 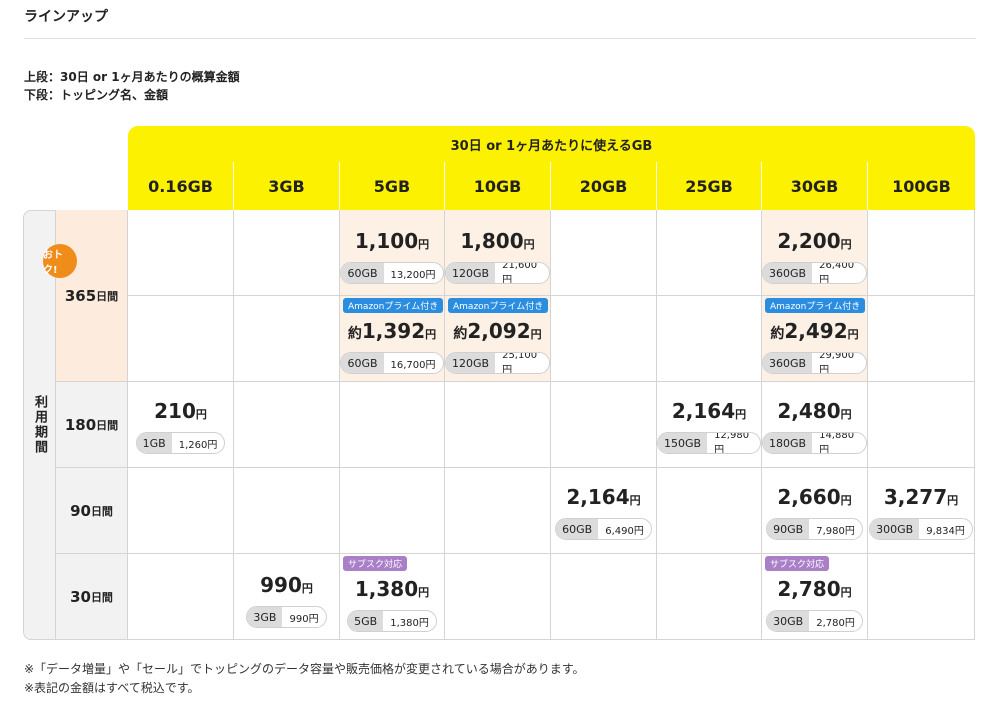 What do you see at coordinates (286, 585) in the screenshot?
I see `price: 990円` at bounding box center [286, 585].